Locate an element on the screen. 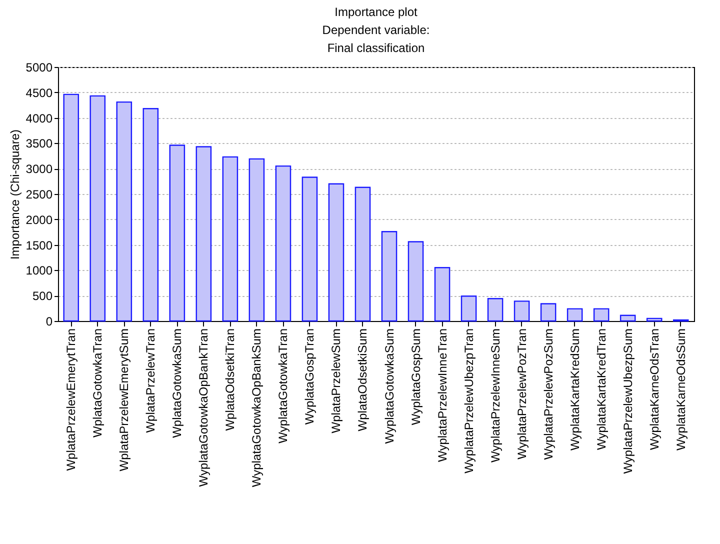 The width and height of the screenshot is (720, 544). x-tick-label: WyplataKartaKredTran is located at coordinates (601, 389).